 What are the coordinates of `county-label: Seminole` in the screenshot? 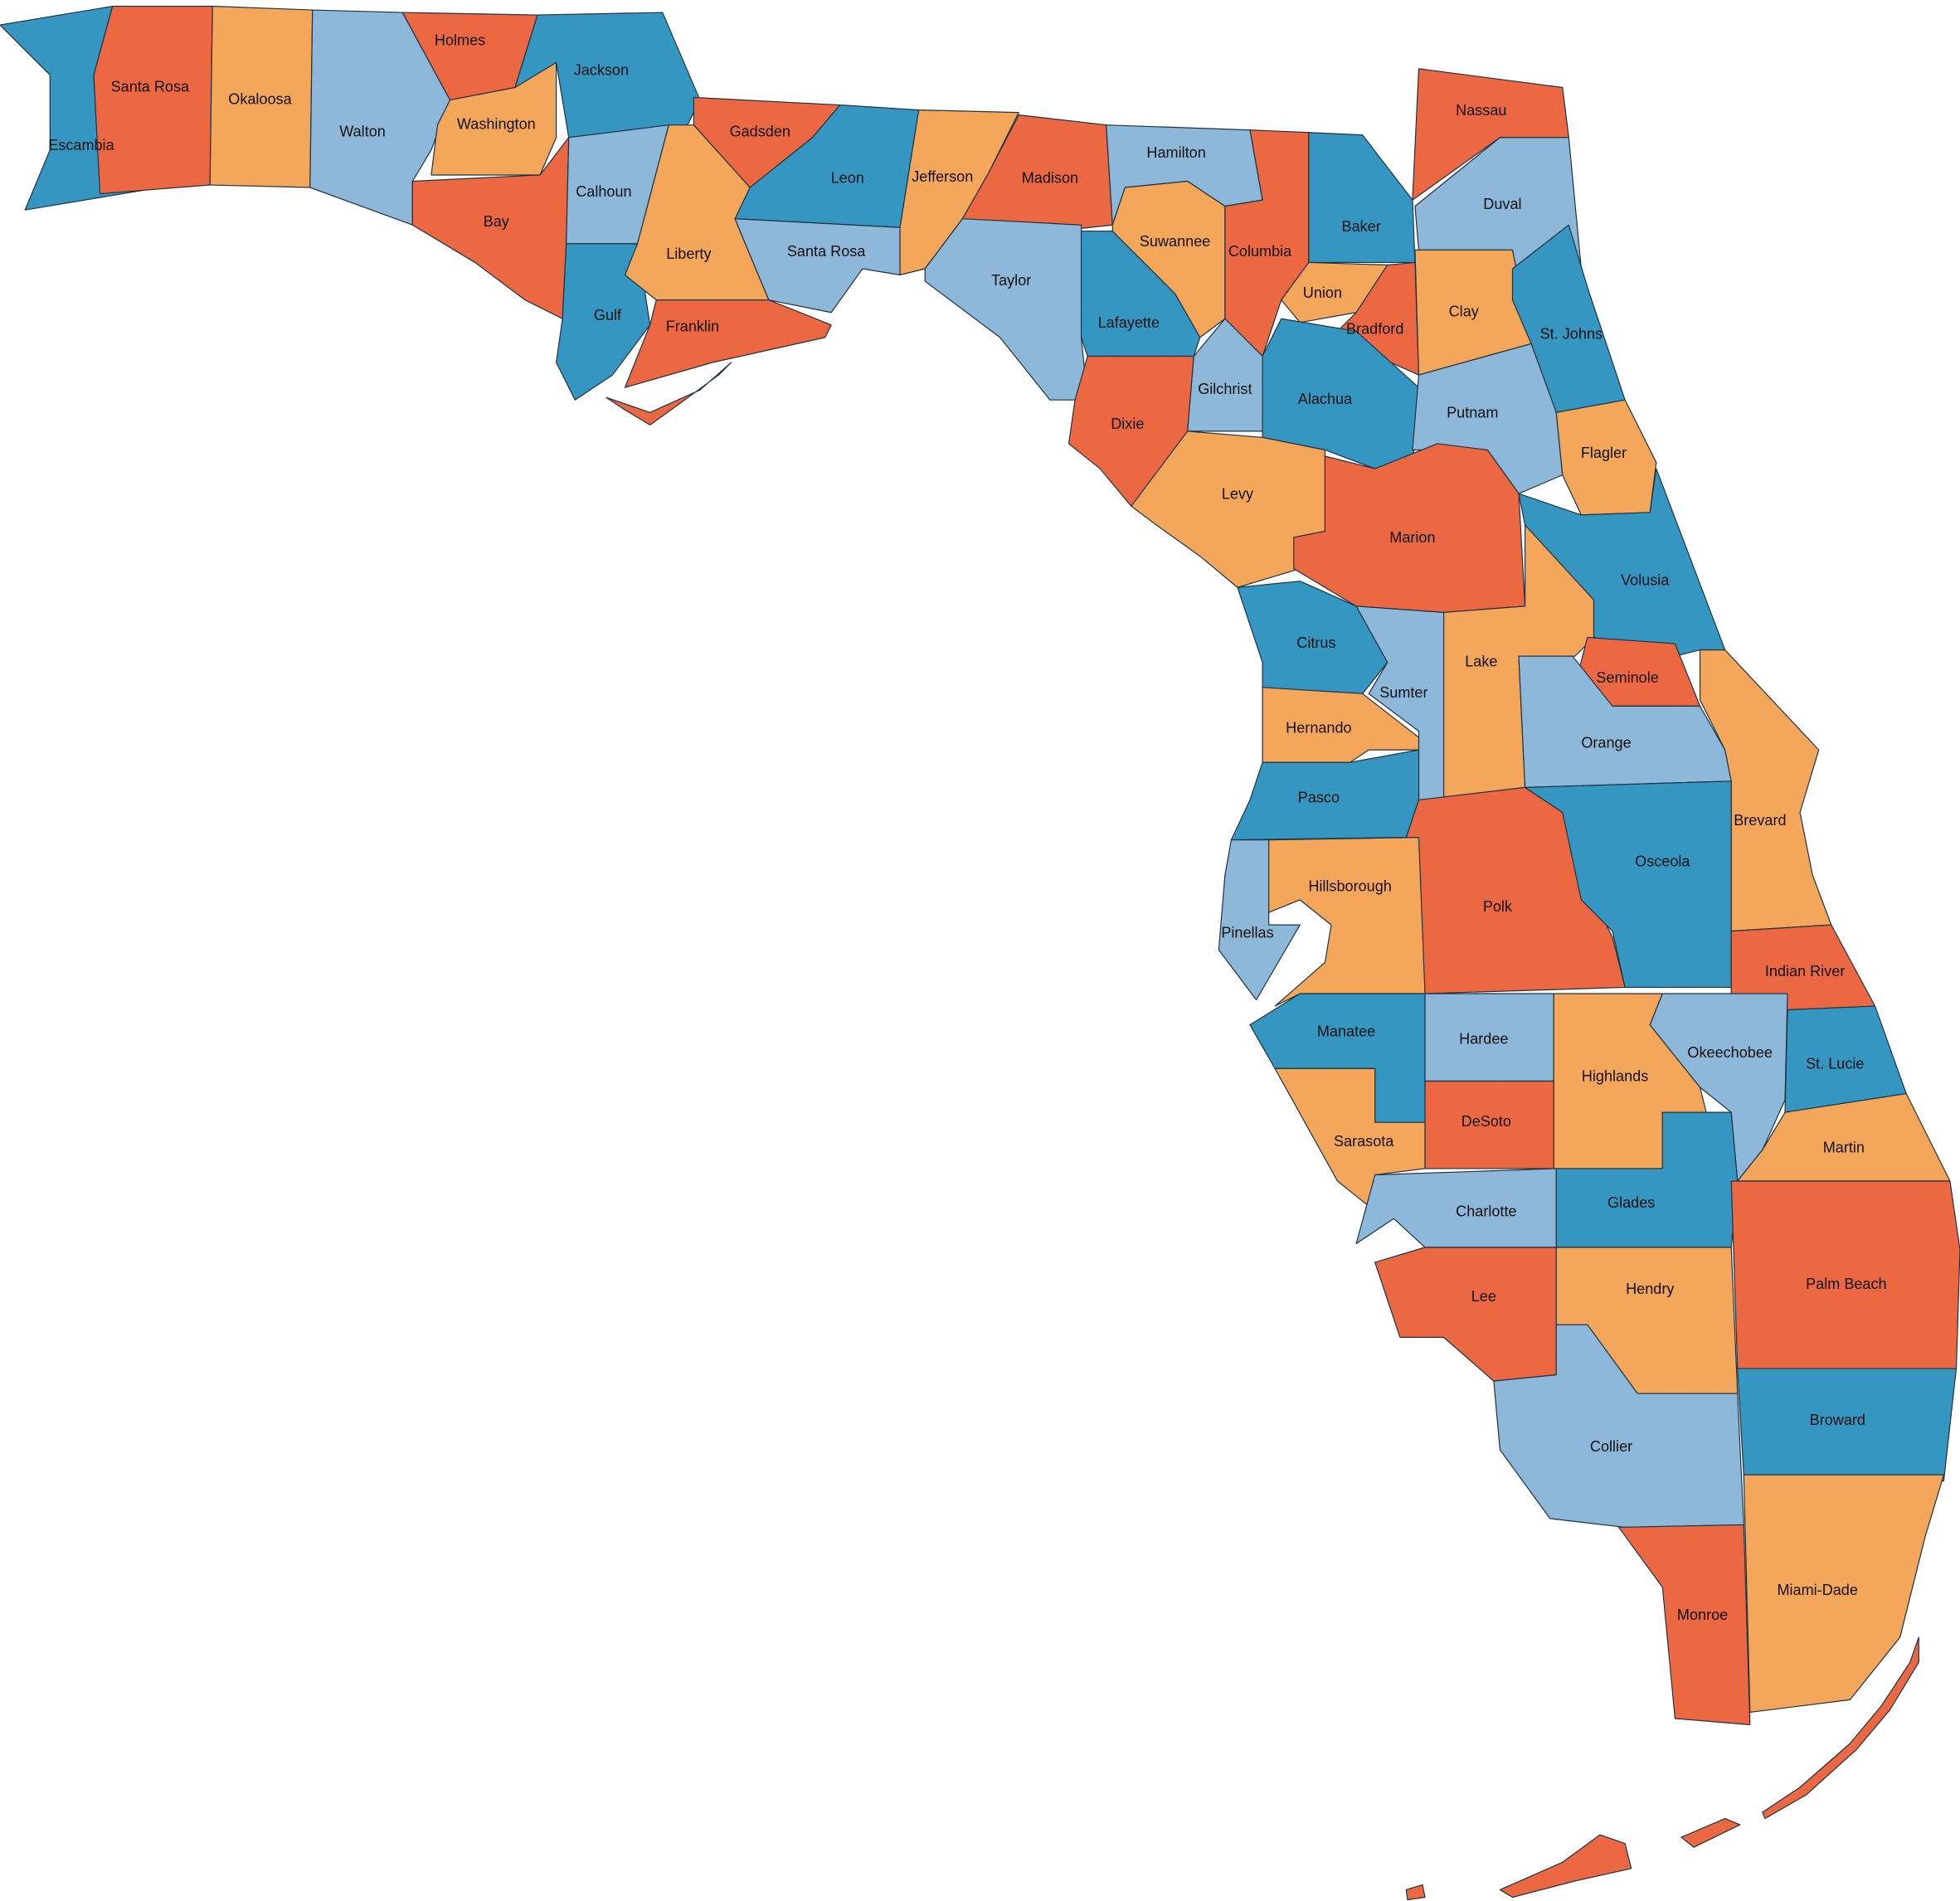 It's located at (1627, 677).